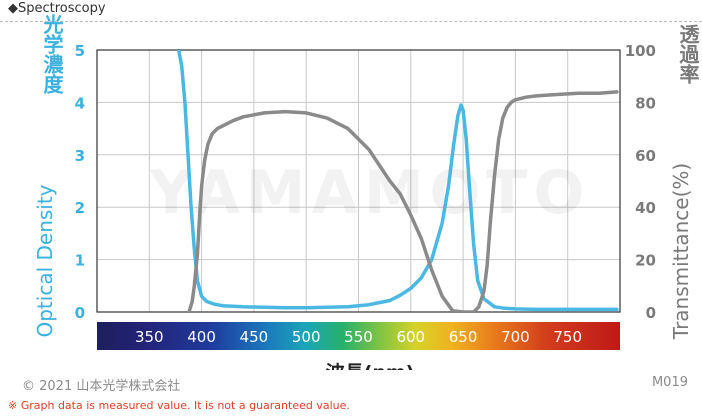 This screenshot has width=702, height=417. I want to click on y-right-tick-label: 60, so click(645, 156).